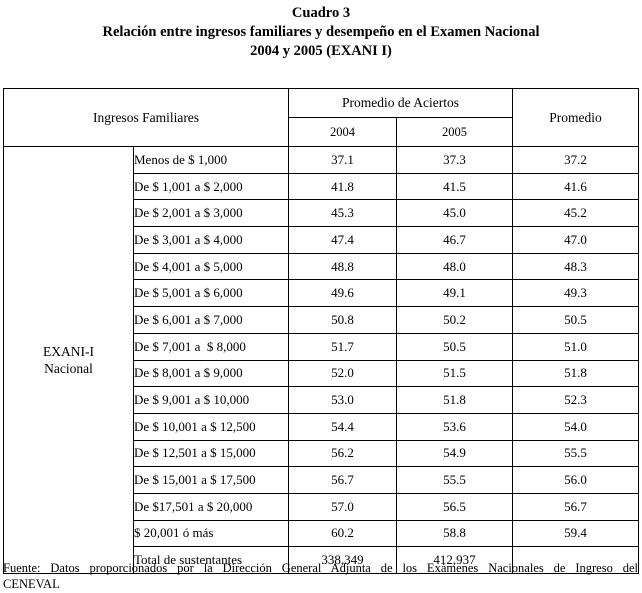  I want to click on cell-value-2005: 51.8, so click(455, 400).